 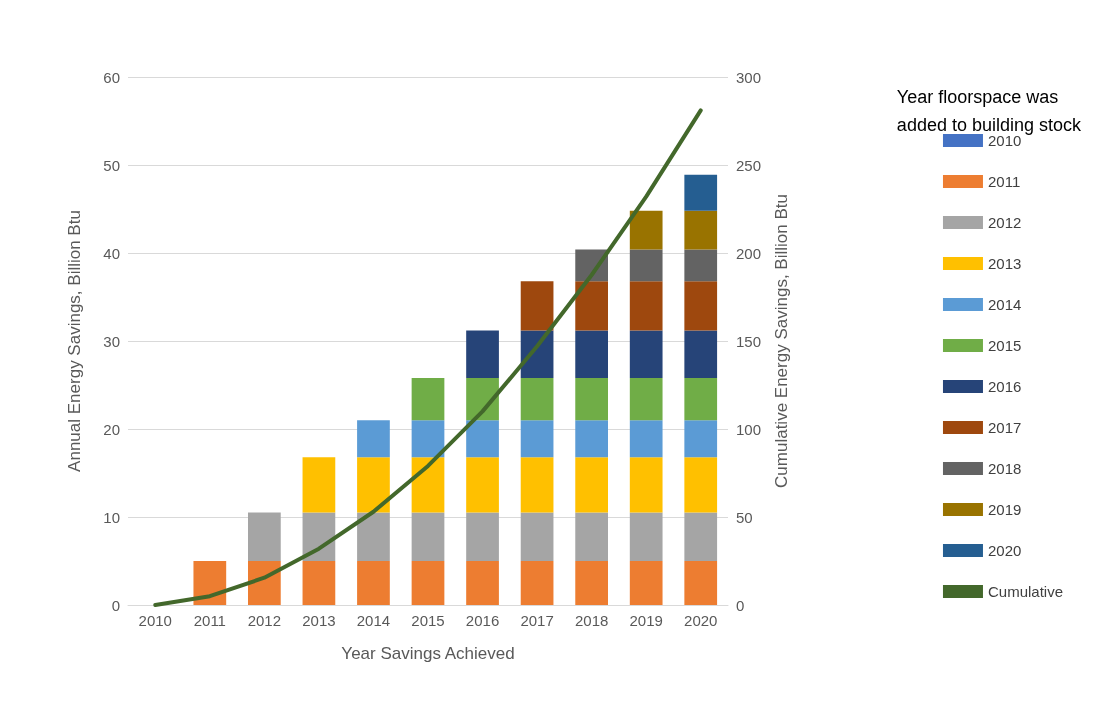 I want to click on legend-label: Cumulative, so click(x=1025, y=591).